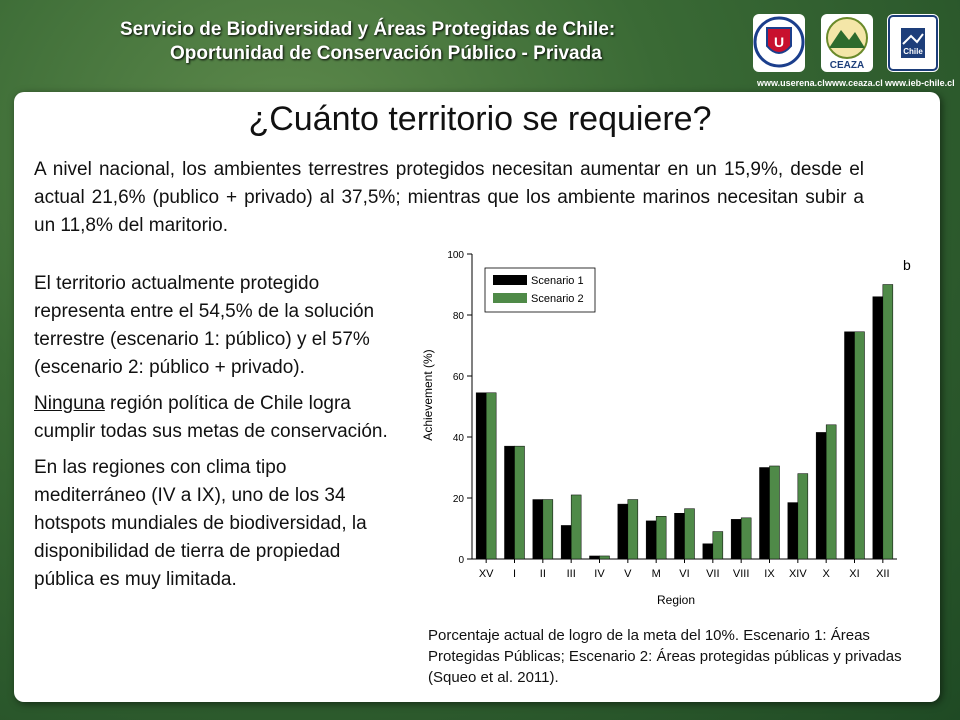 The height and width of the screenshot is (720, 960). What do you see at coordinates (557, 299) in the screenshot?
I see `legend-label-scenario-2: Scenario 2` at bounding box center [557, 299].